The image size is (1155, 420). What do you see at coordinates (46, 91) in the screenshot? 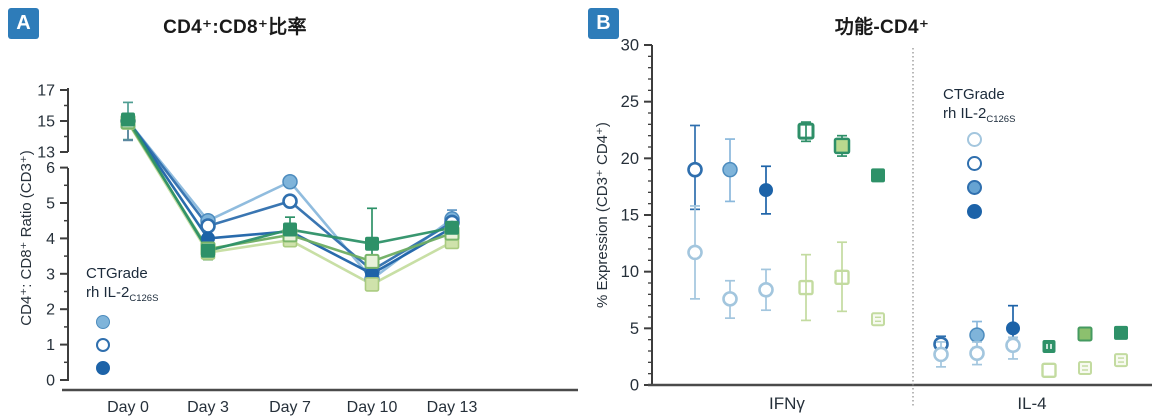
I see `y-tick-label: 17` at bounding box center [46, 91].